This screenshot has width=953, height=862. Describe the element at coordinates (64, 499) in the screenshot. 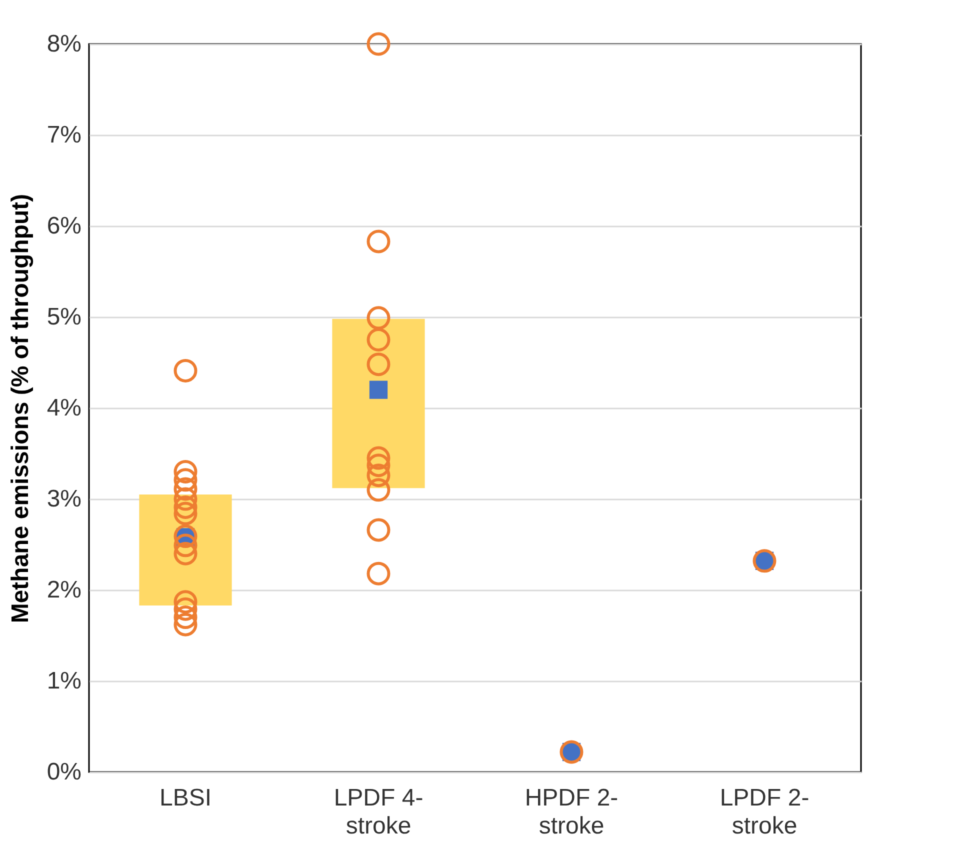

I see `y-tick-label: 3%` at that location.